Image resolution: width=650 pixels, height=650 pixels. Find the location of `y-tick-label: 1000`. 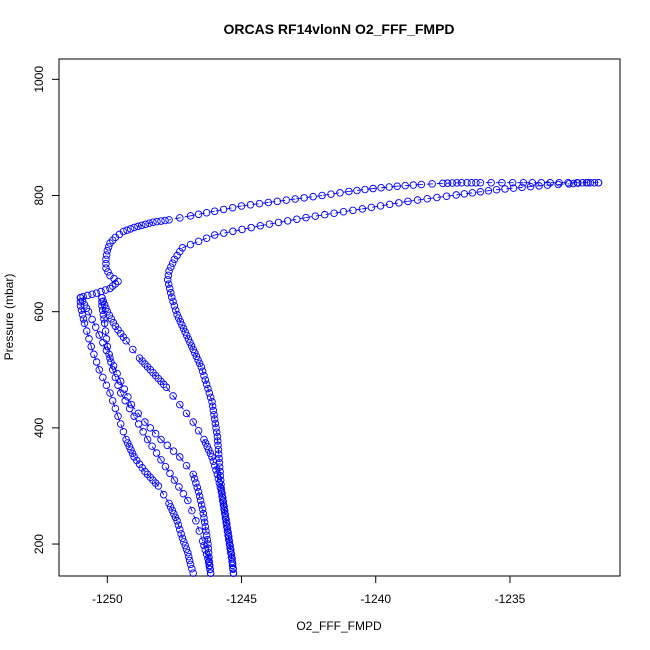

y-tick-label: 1000 is located at coordinates (39, 79).